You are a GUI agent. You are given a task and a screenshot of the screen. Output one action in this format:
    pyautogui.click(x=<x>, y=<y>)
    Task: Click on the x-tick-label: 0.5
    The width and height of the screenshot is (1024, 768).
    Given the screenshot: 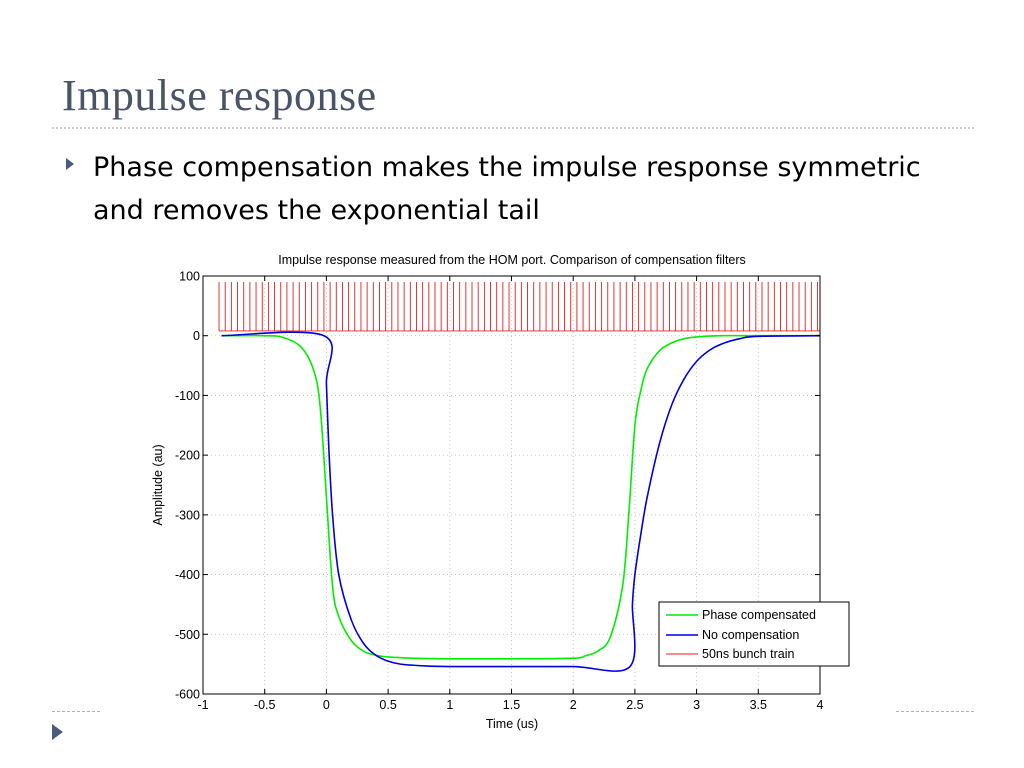 What is the action you would take?
    pyautogui.click(x=387, y=705)
    